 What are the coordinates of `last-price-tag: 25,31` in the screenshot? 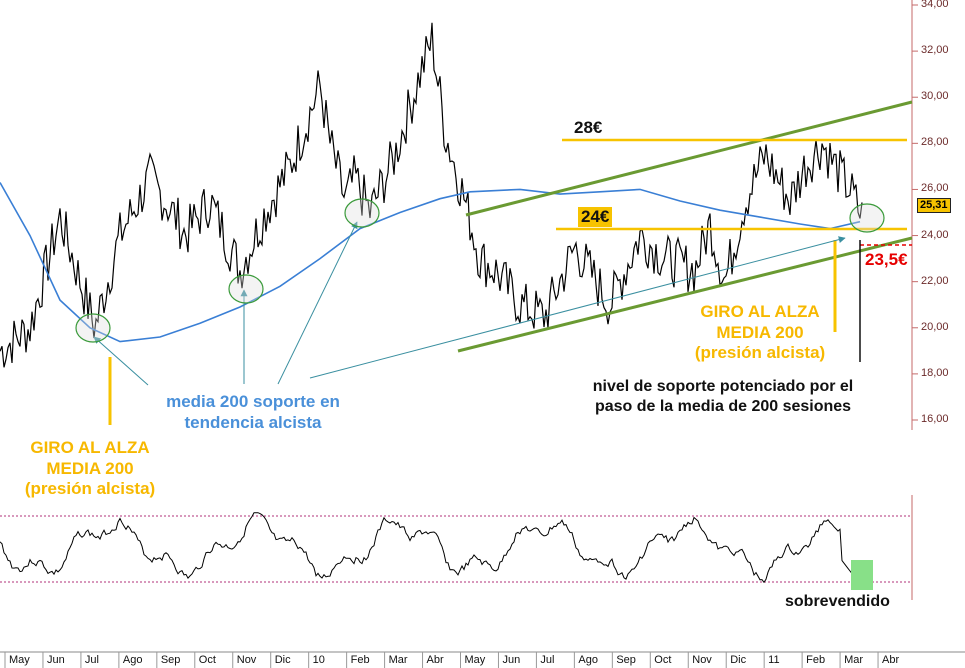 It's located at (934, 205).